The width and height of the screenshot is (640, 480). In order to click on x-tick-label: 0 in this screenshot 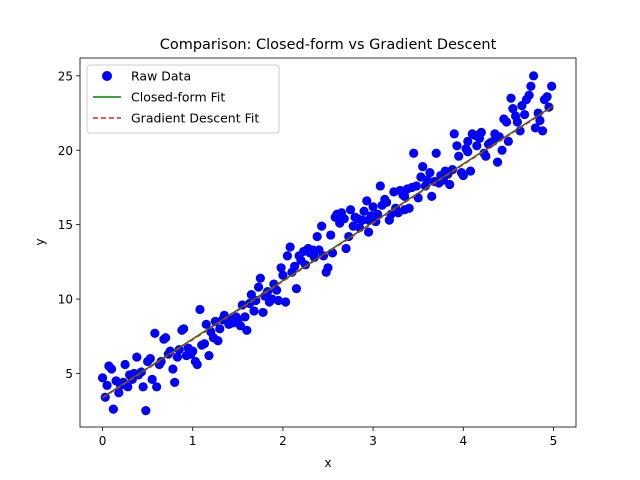, I will do `click(103, 441)`.